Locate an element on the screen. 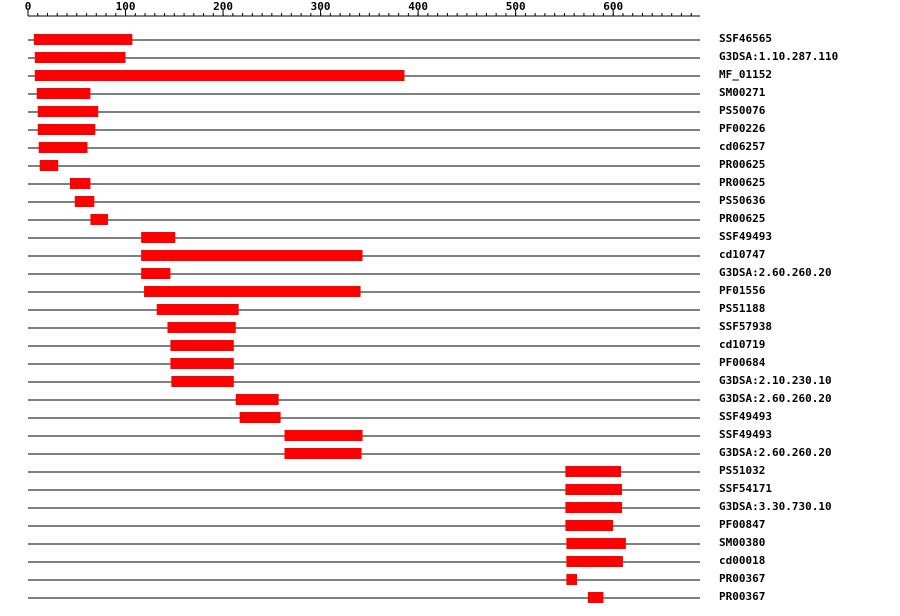 The width and height of the screenshot is (900, 616). row-label: cd06257 is located at coordinates (742, 146).